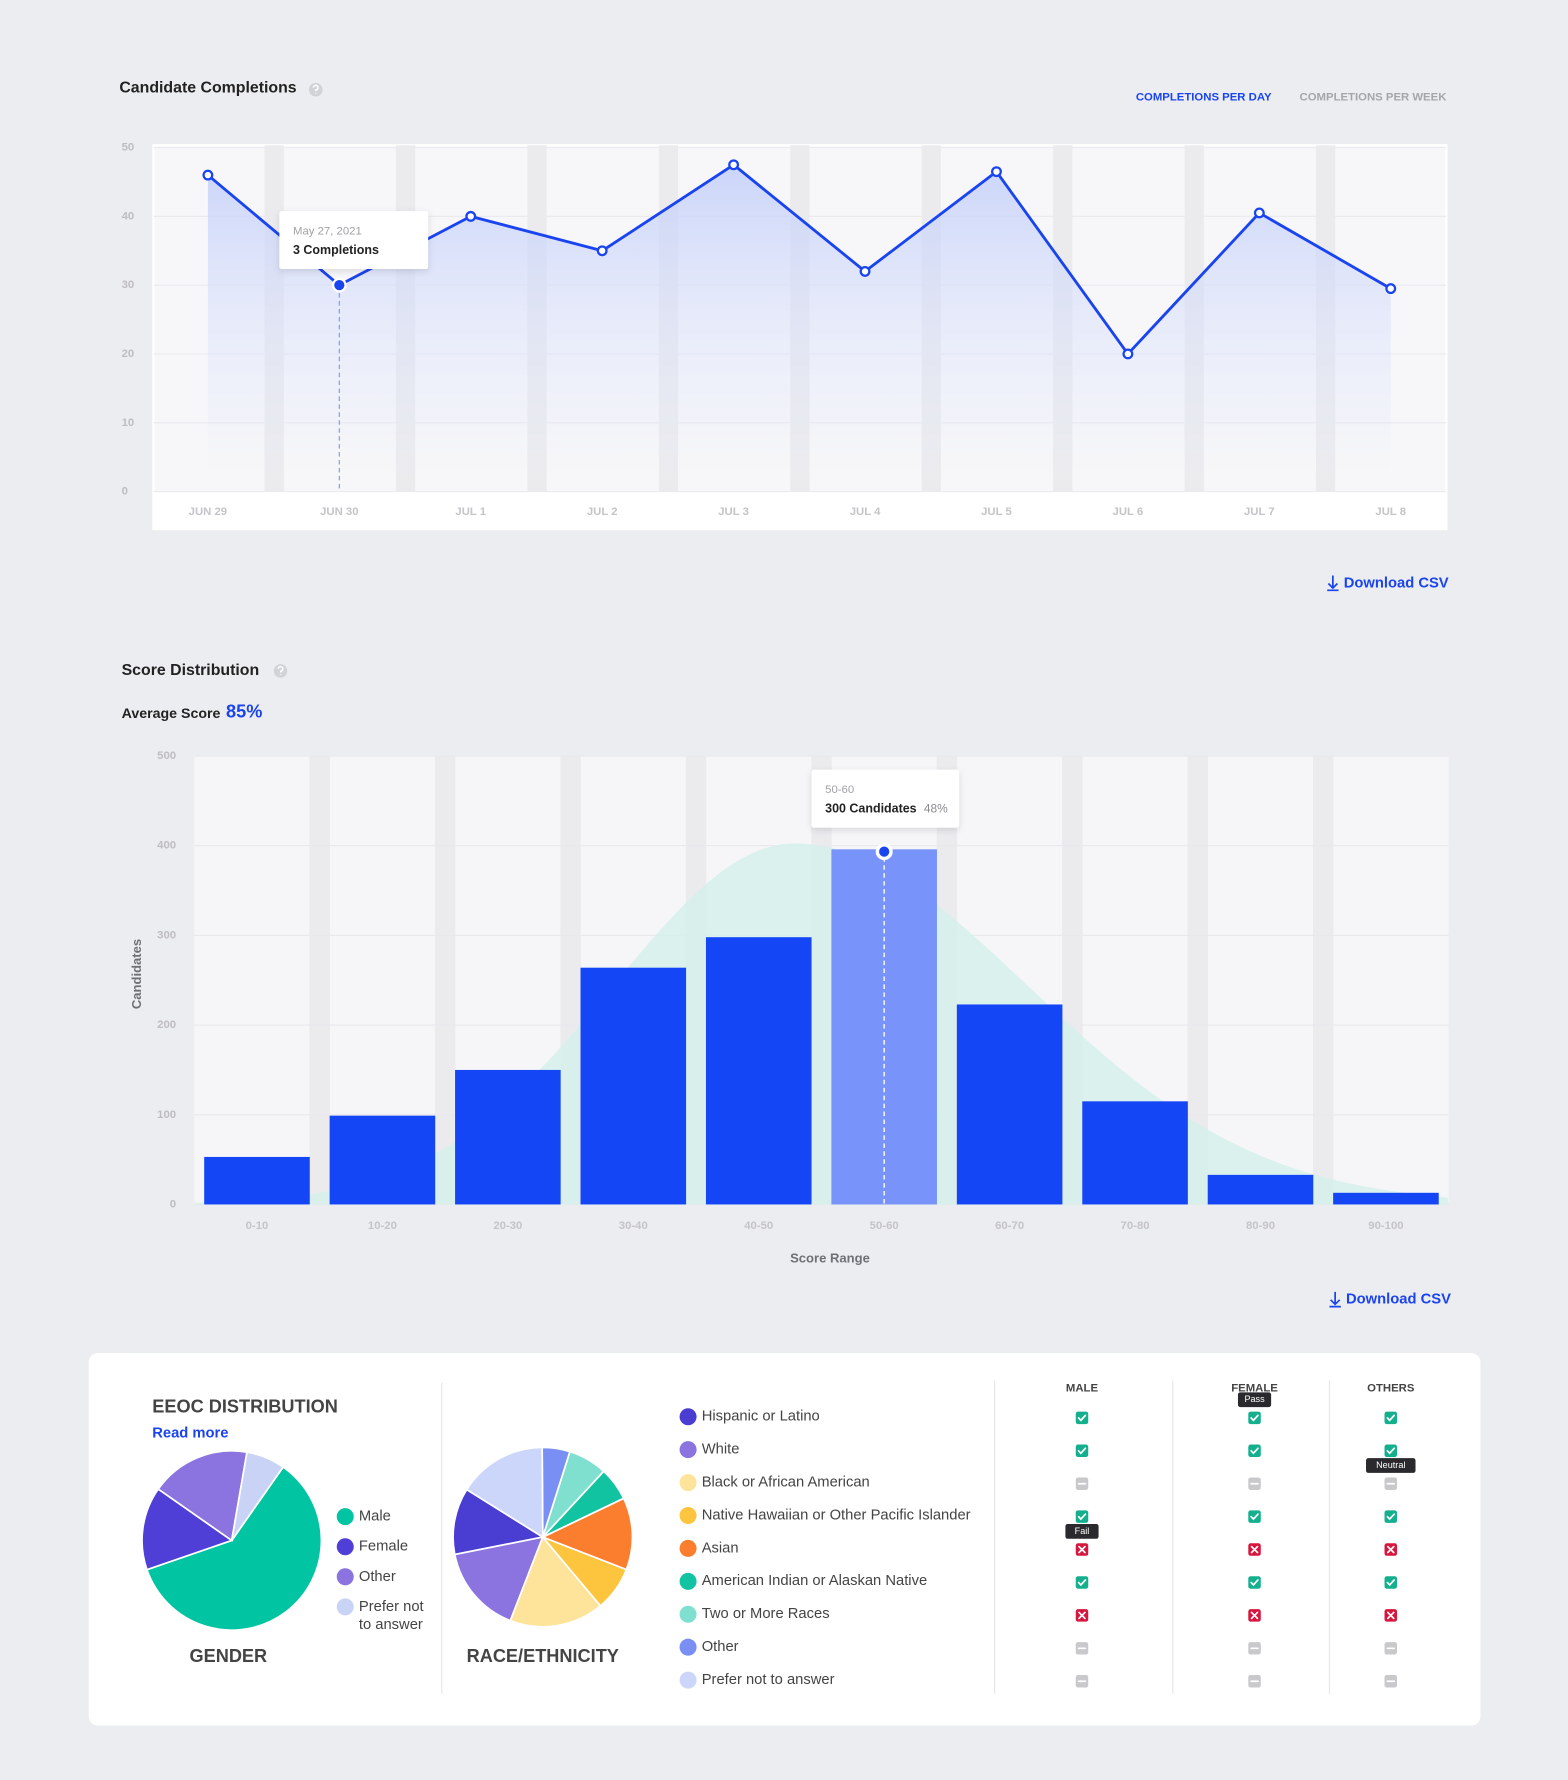 Image resolution: width=1568 pixels, height=1780 pixels. Describe the element at coordinates (936, 809) in the screenshot. I see `tooltip-share: 48%` at that location.